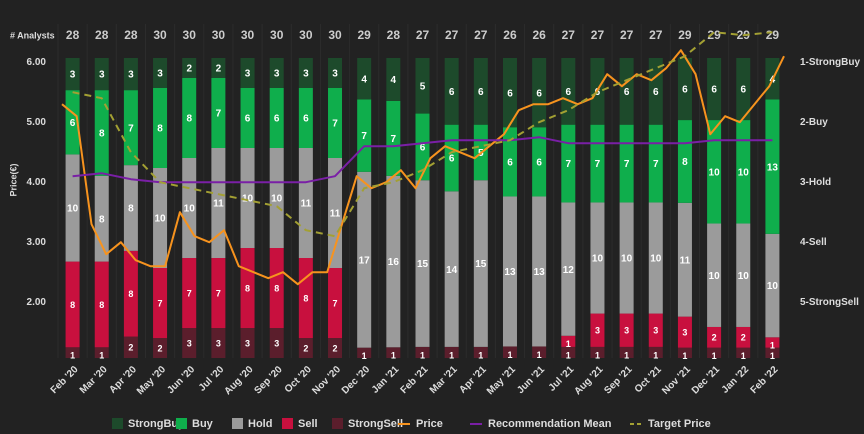 The height and width of the screenshot is (434, 864). Describe the element at coordinates (422, 160) in the screenshot. I see `line-series` at that location.